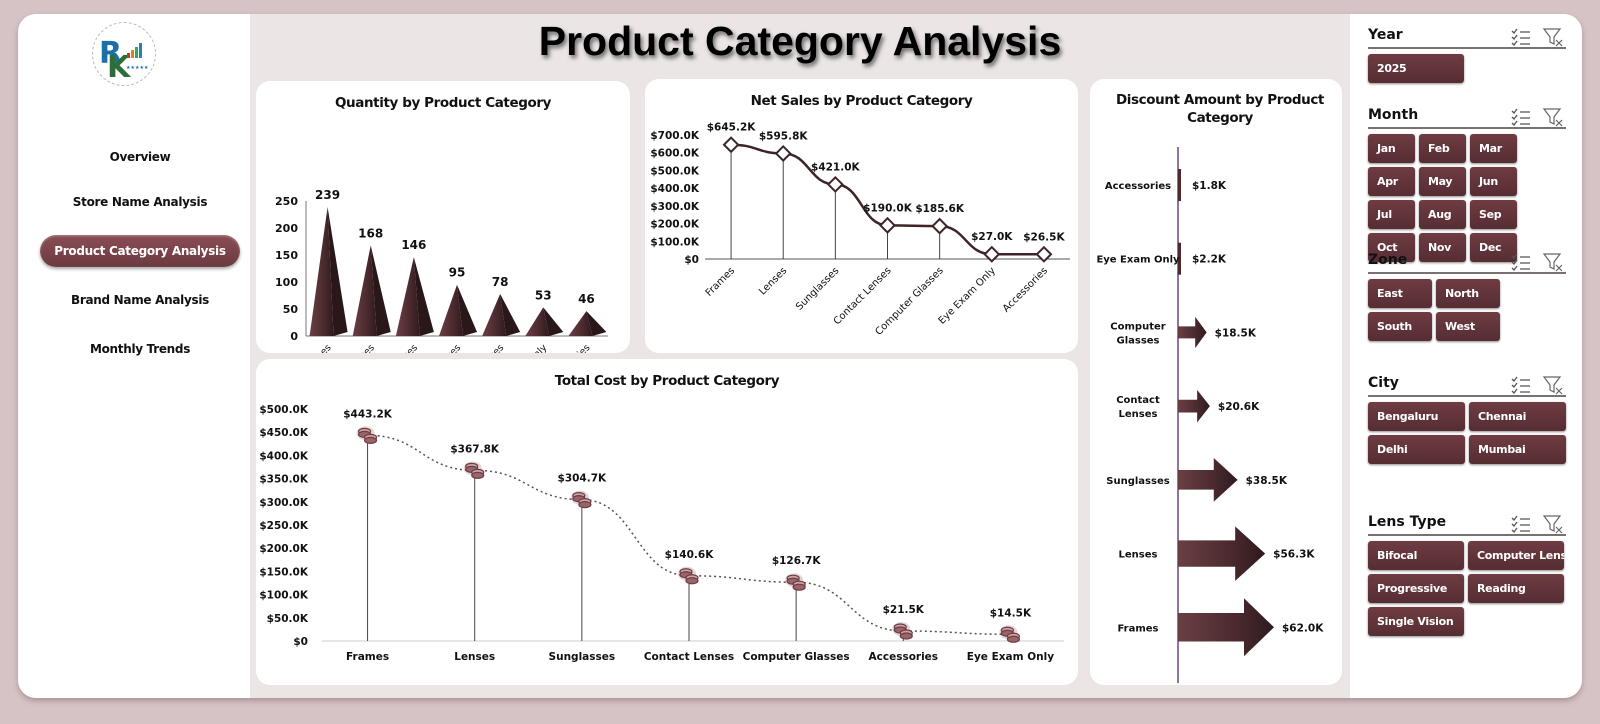 This screenshot has width=1600, height=724. Describe the element at coordinates (904, 610) in the screenshot. I see `data-label: $21.5K` at that location.